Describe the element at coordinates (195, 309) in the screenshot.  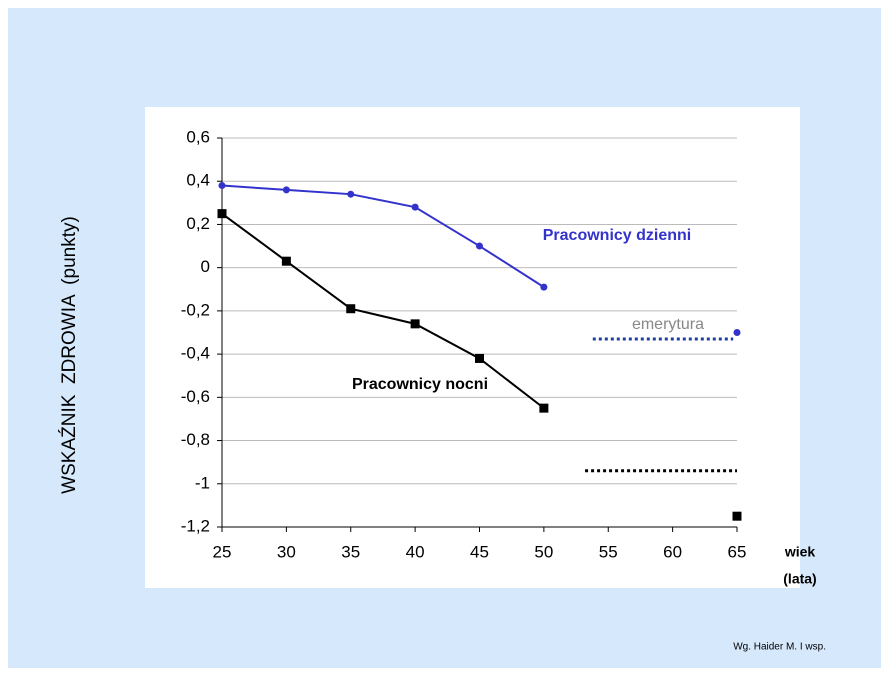
I see `y-tick-label: -0,2` at that location.